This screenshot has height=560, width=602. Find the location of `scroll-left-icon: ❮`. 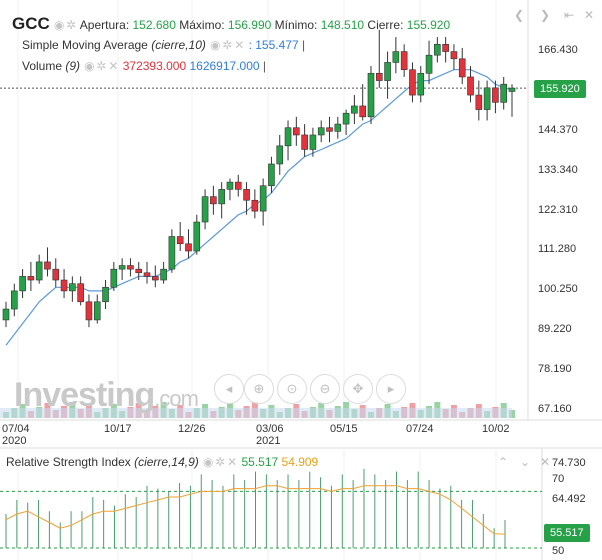

scroll-left-icon: ❮ is located at coordinates (519, 15).